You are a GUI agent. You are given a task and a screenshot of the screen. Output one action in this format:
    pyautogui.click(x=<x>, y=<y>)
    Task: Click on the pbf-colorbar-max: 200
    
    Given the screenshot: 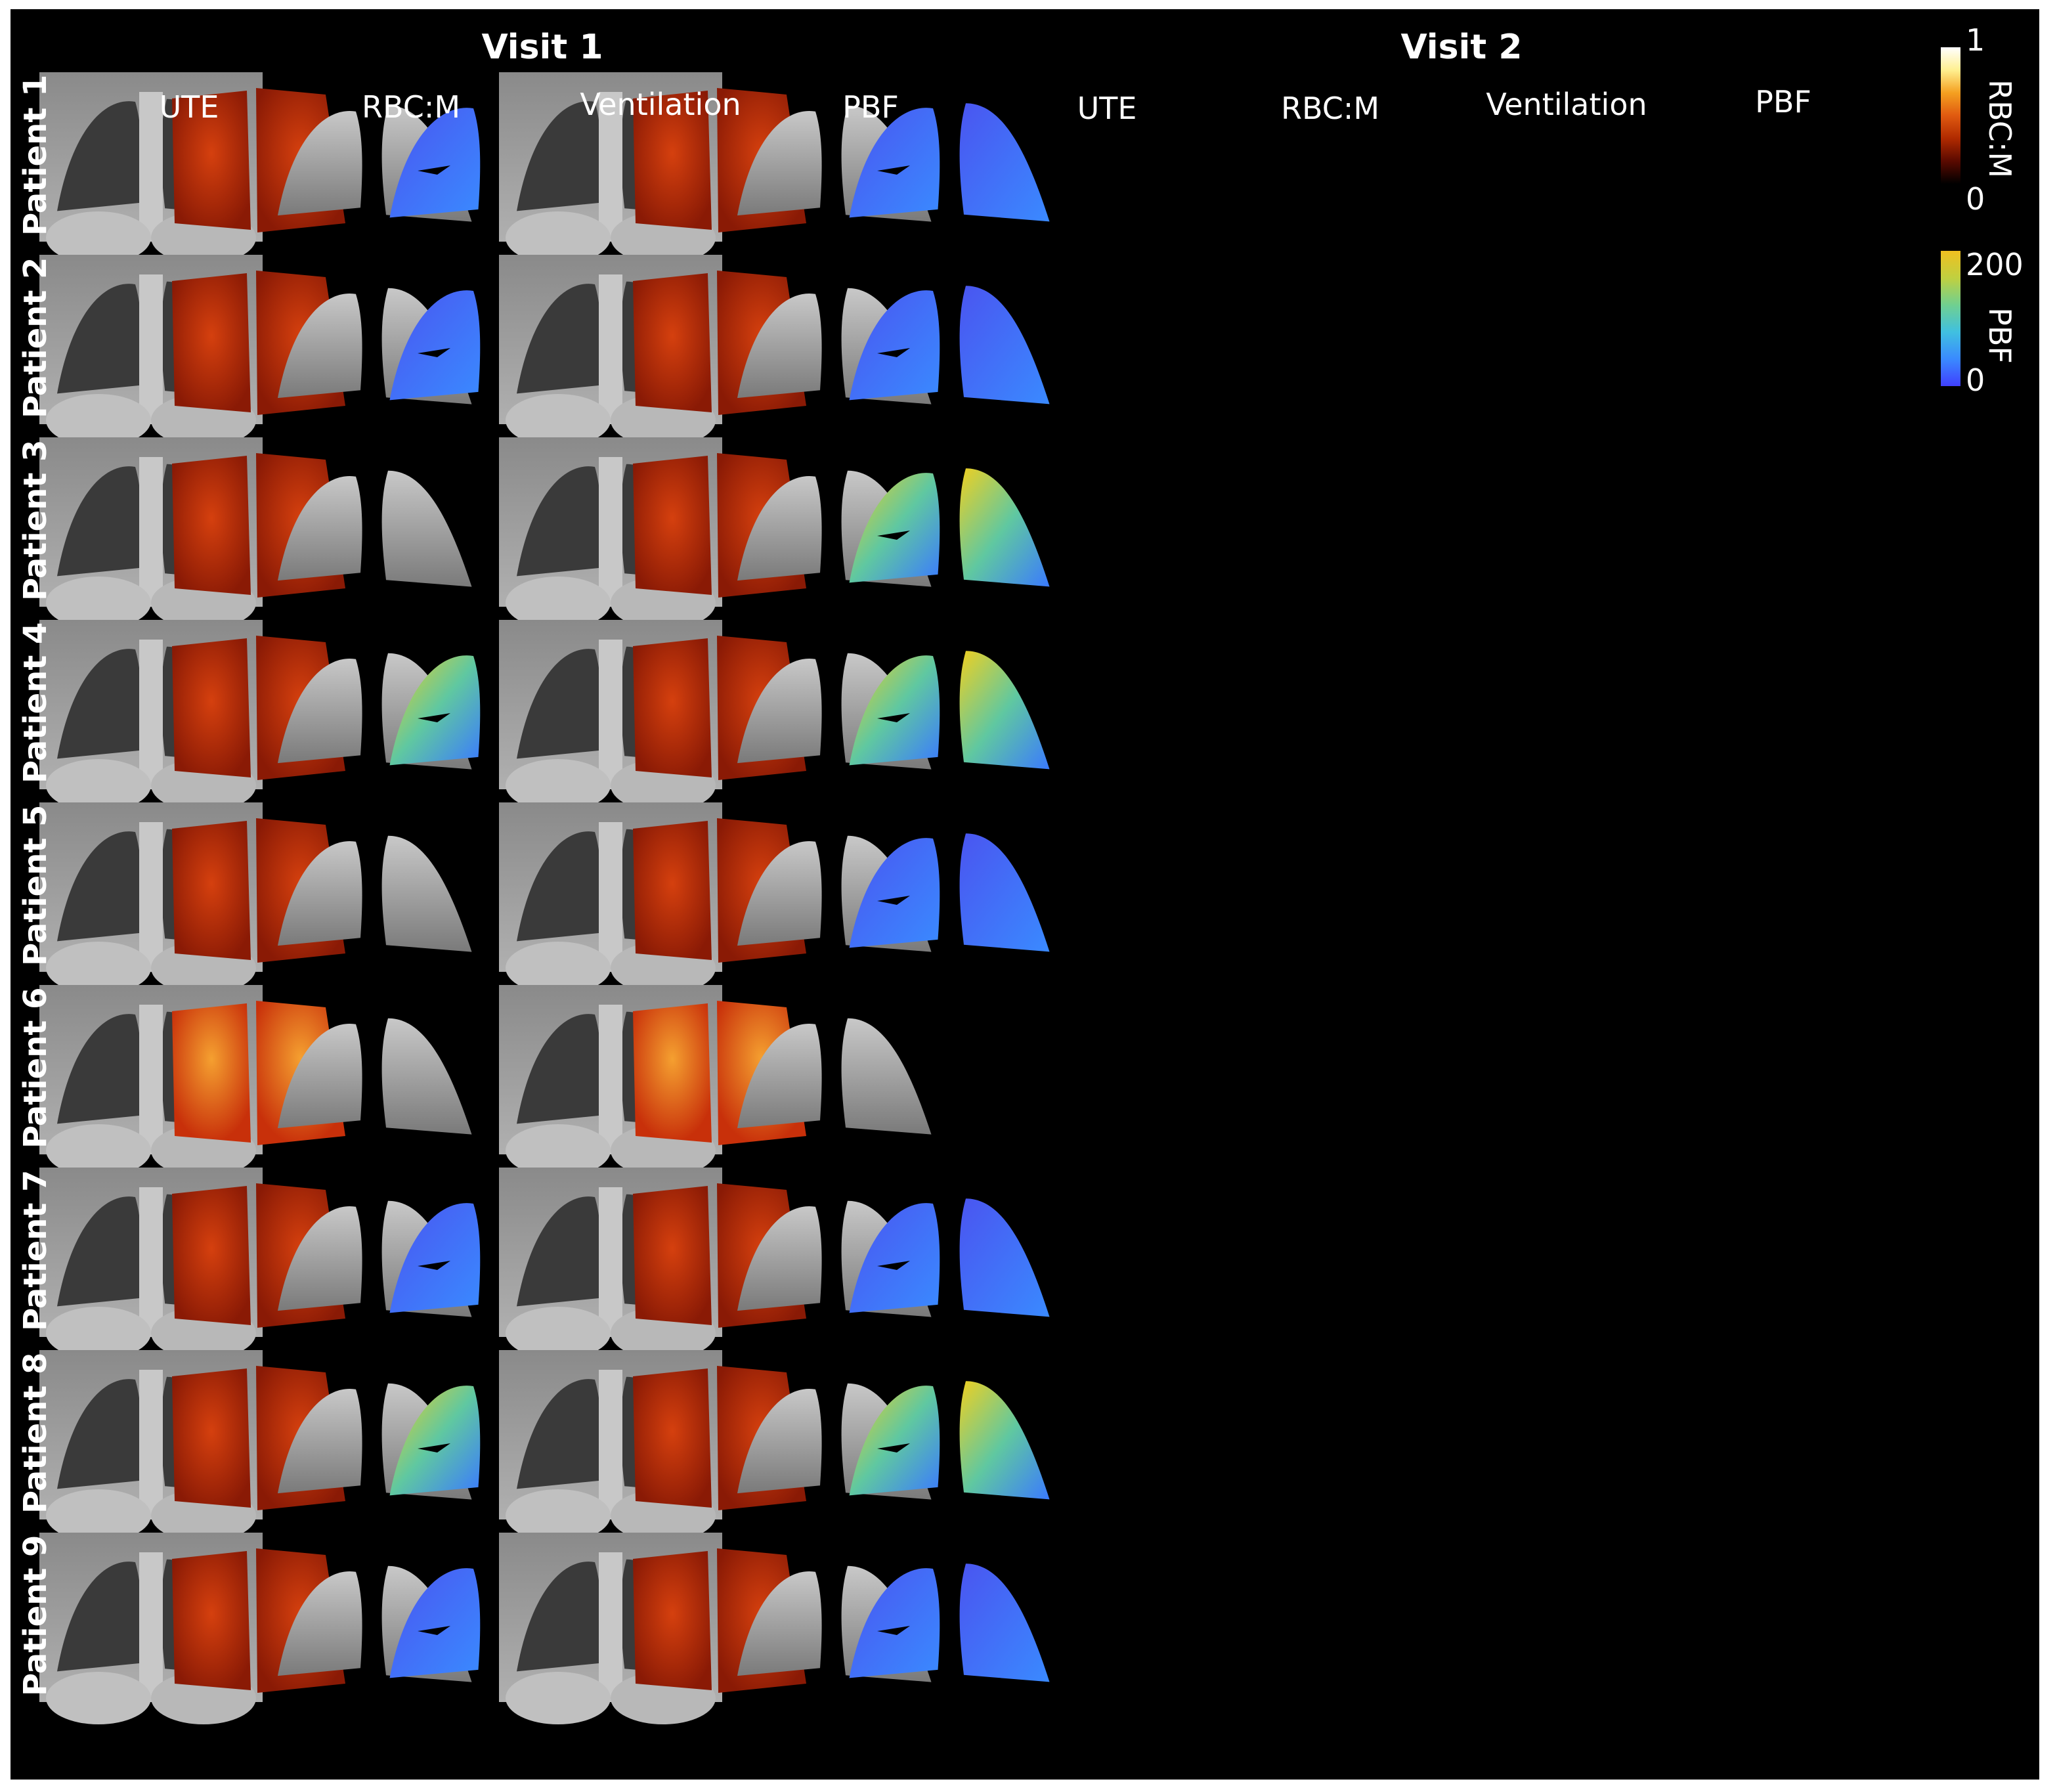 What is the action you would take?
    pyautogui.click(x=1995, y=264)
    